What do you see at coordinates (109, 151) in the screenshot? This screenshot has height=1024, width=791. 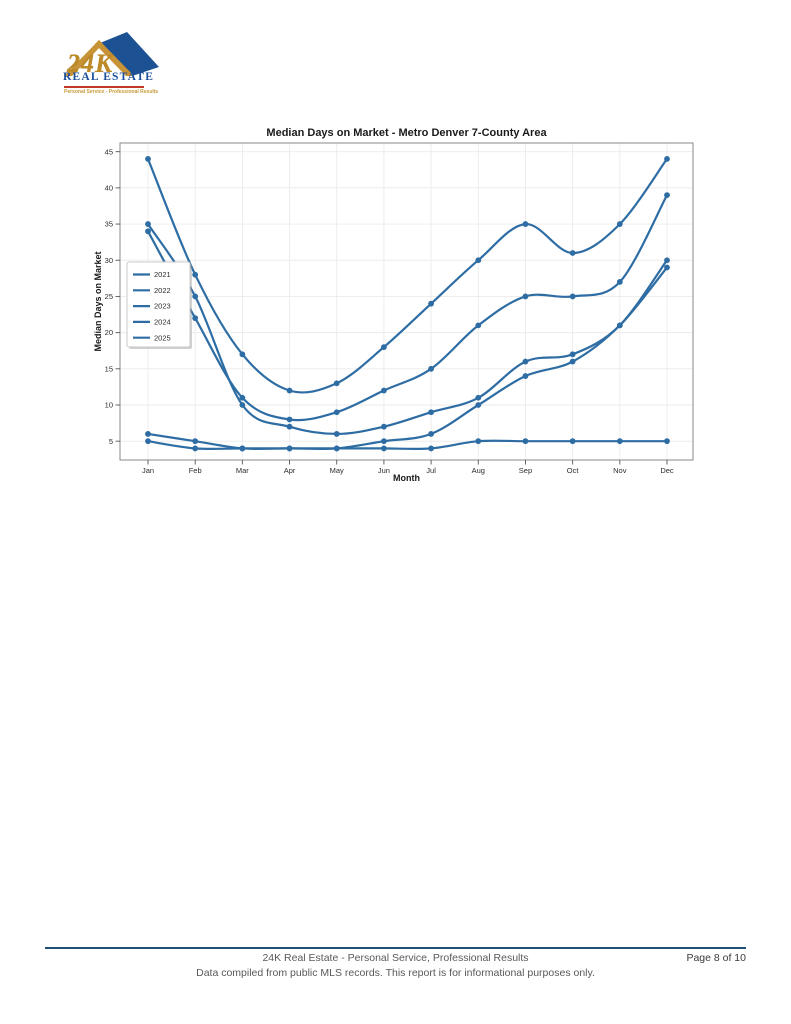 I see `svg-text: 45` at bounding box center [109, 151].